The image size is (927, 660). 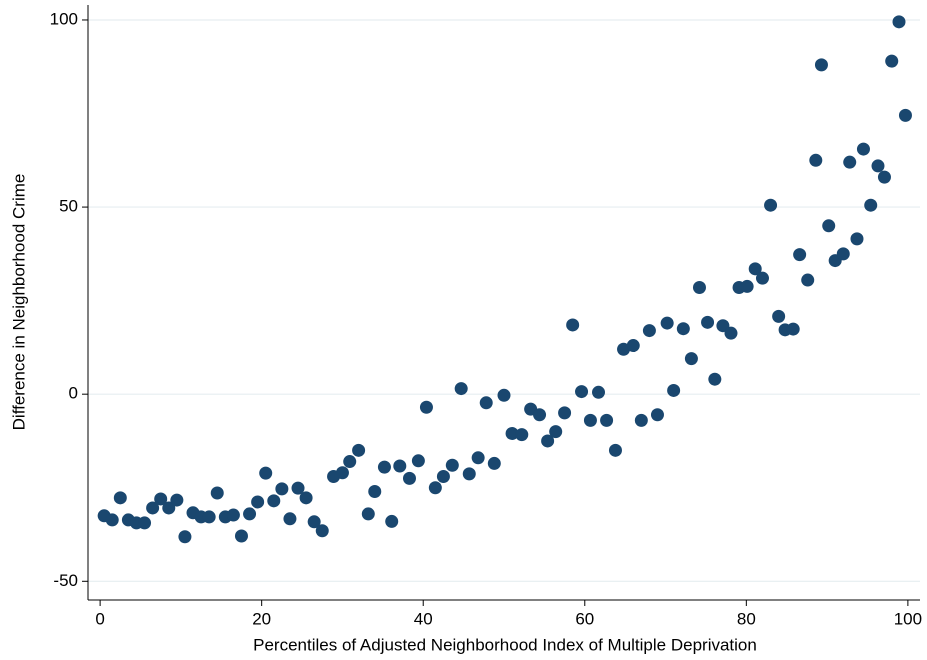 What do you see at coordinates (99, 618) in the screenshot?
I see `x-tick-label: 0` at bounding box center [99, 618].